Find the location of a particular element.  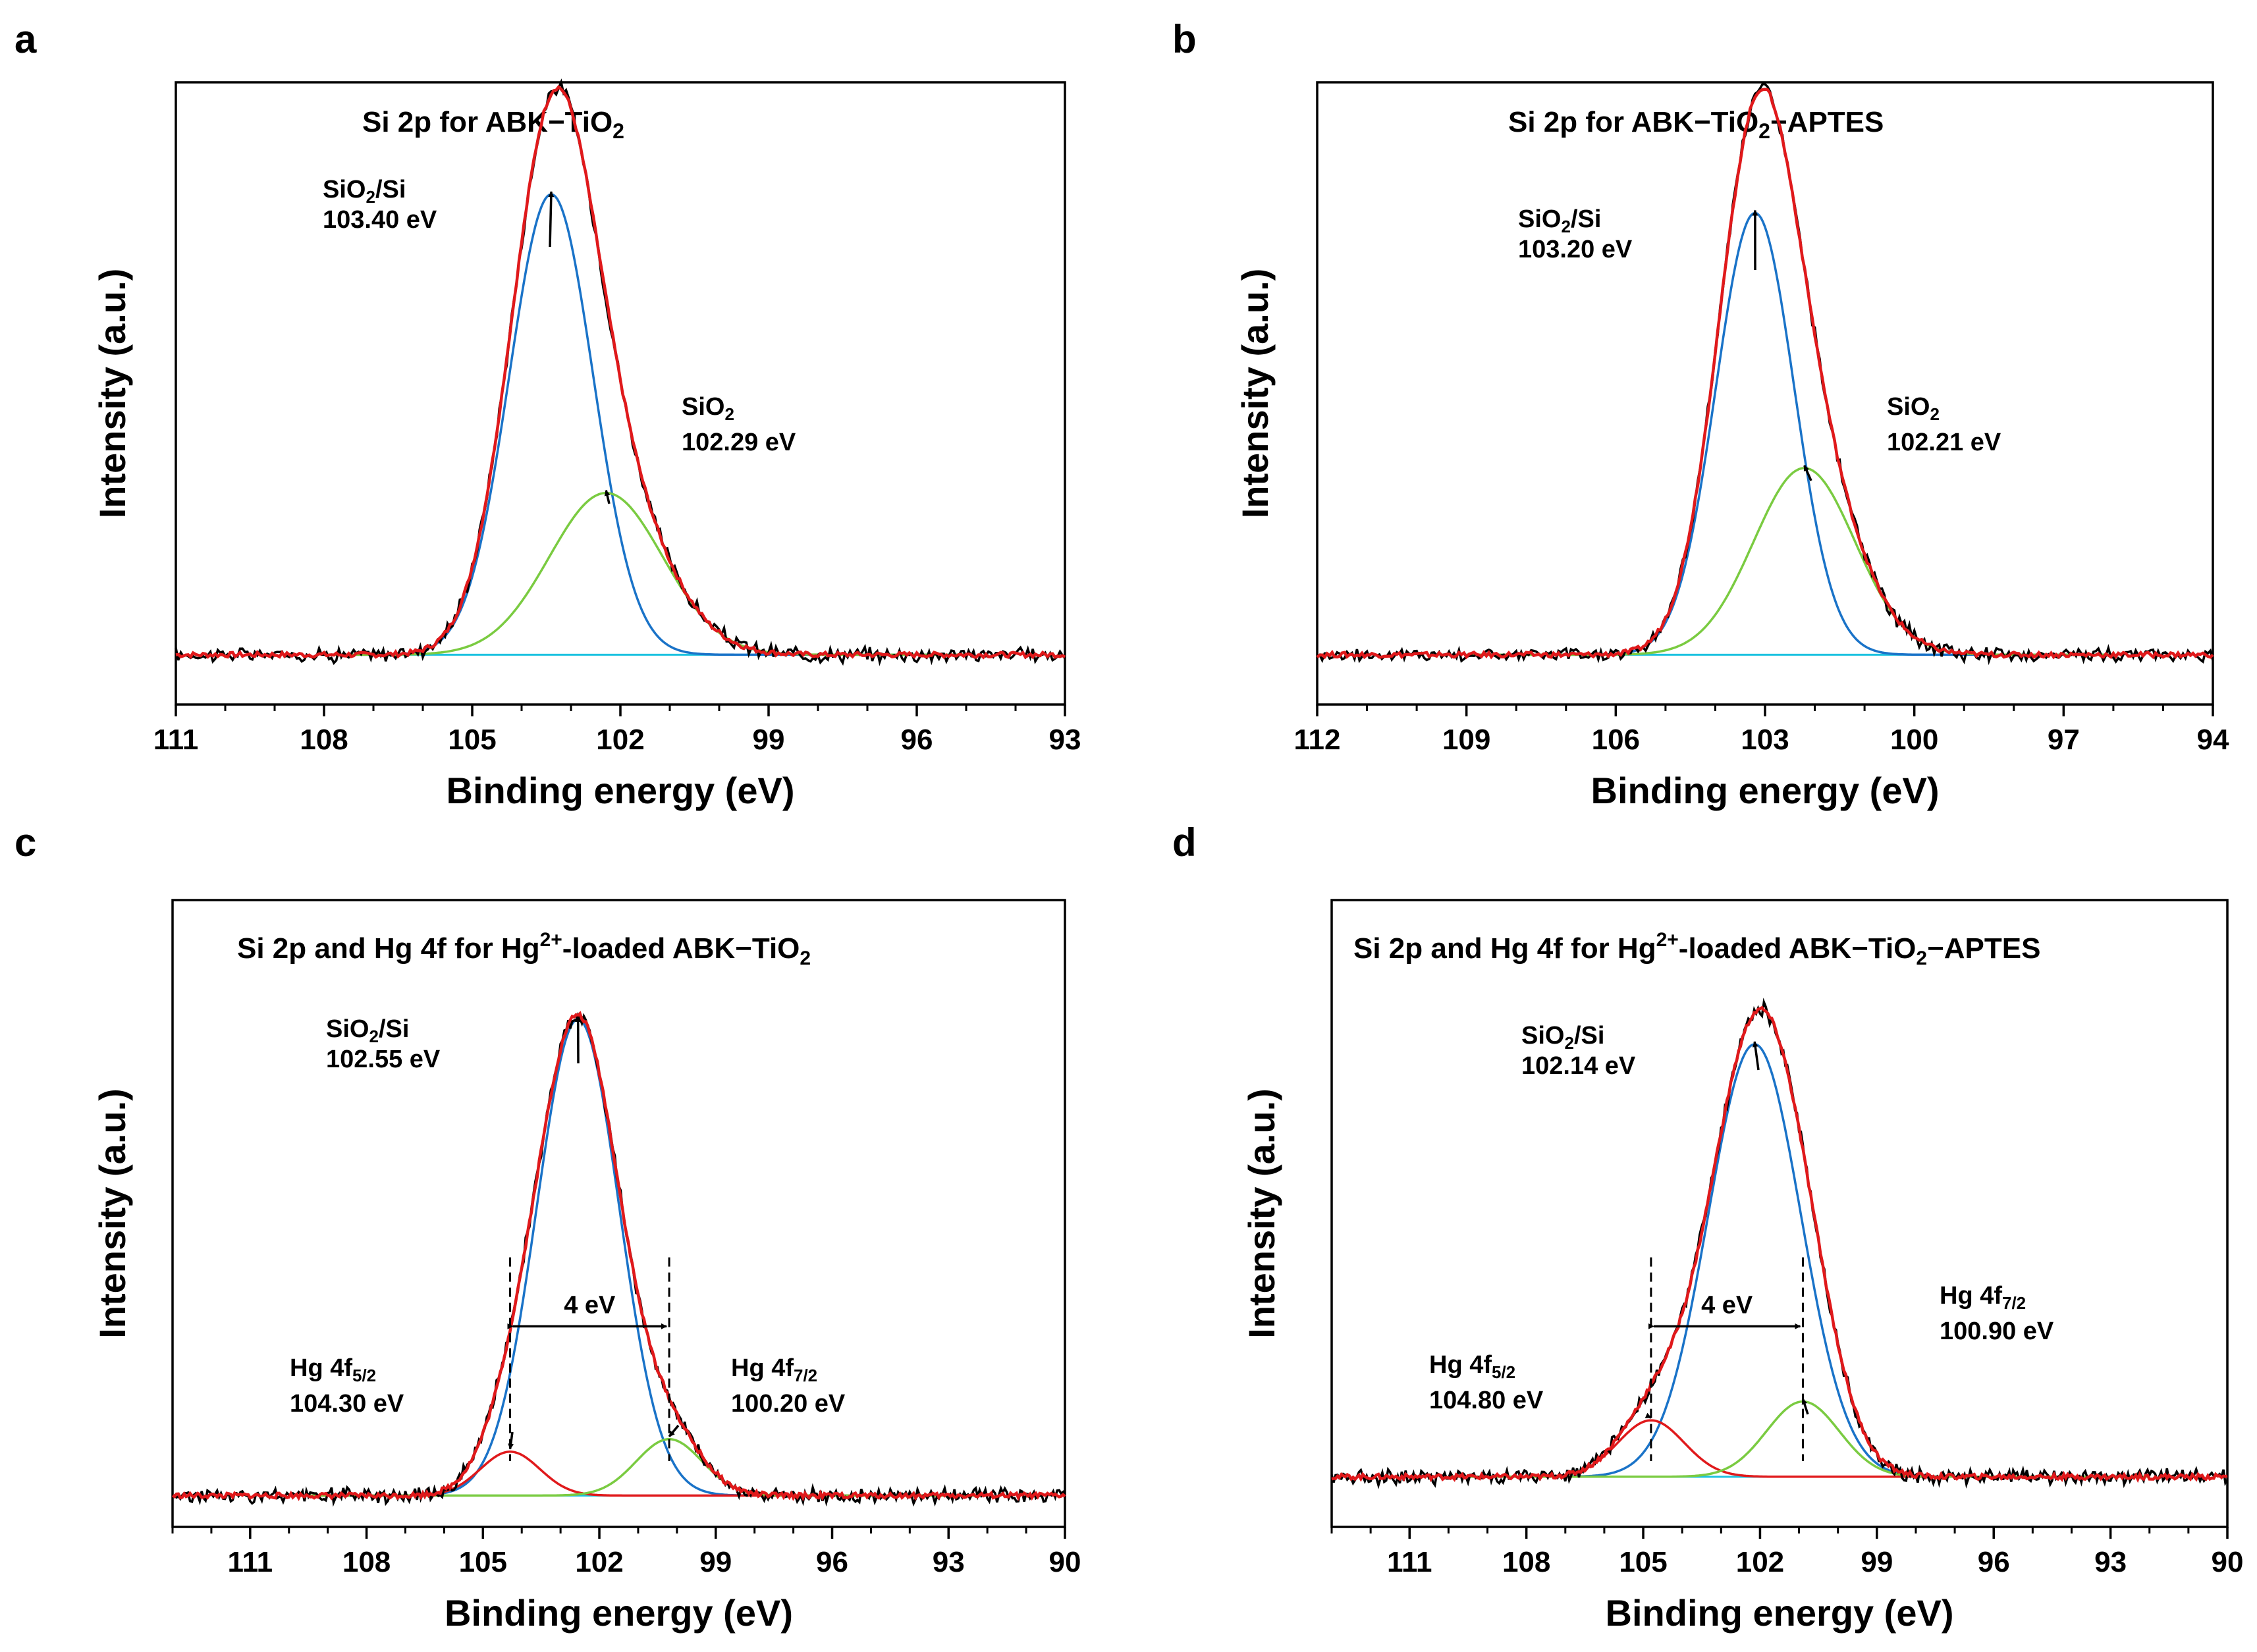

plot-title: Si 2p and Hg 4f for Hg2+-loaded ABK−TiO2 is located at coordinates (524, 949).